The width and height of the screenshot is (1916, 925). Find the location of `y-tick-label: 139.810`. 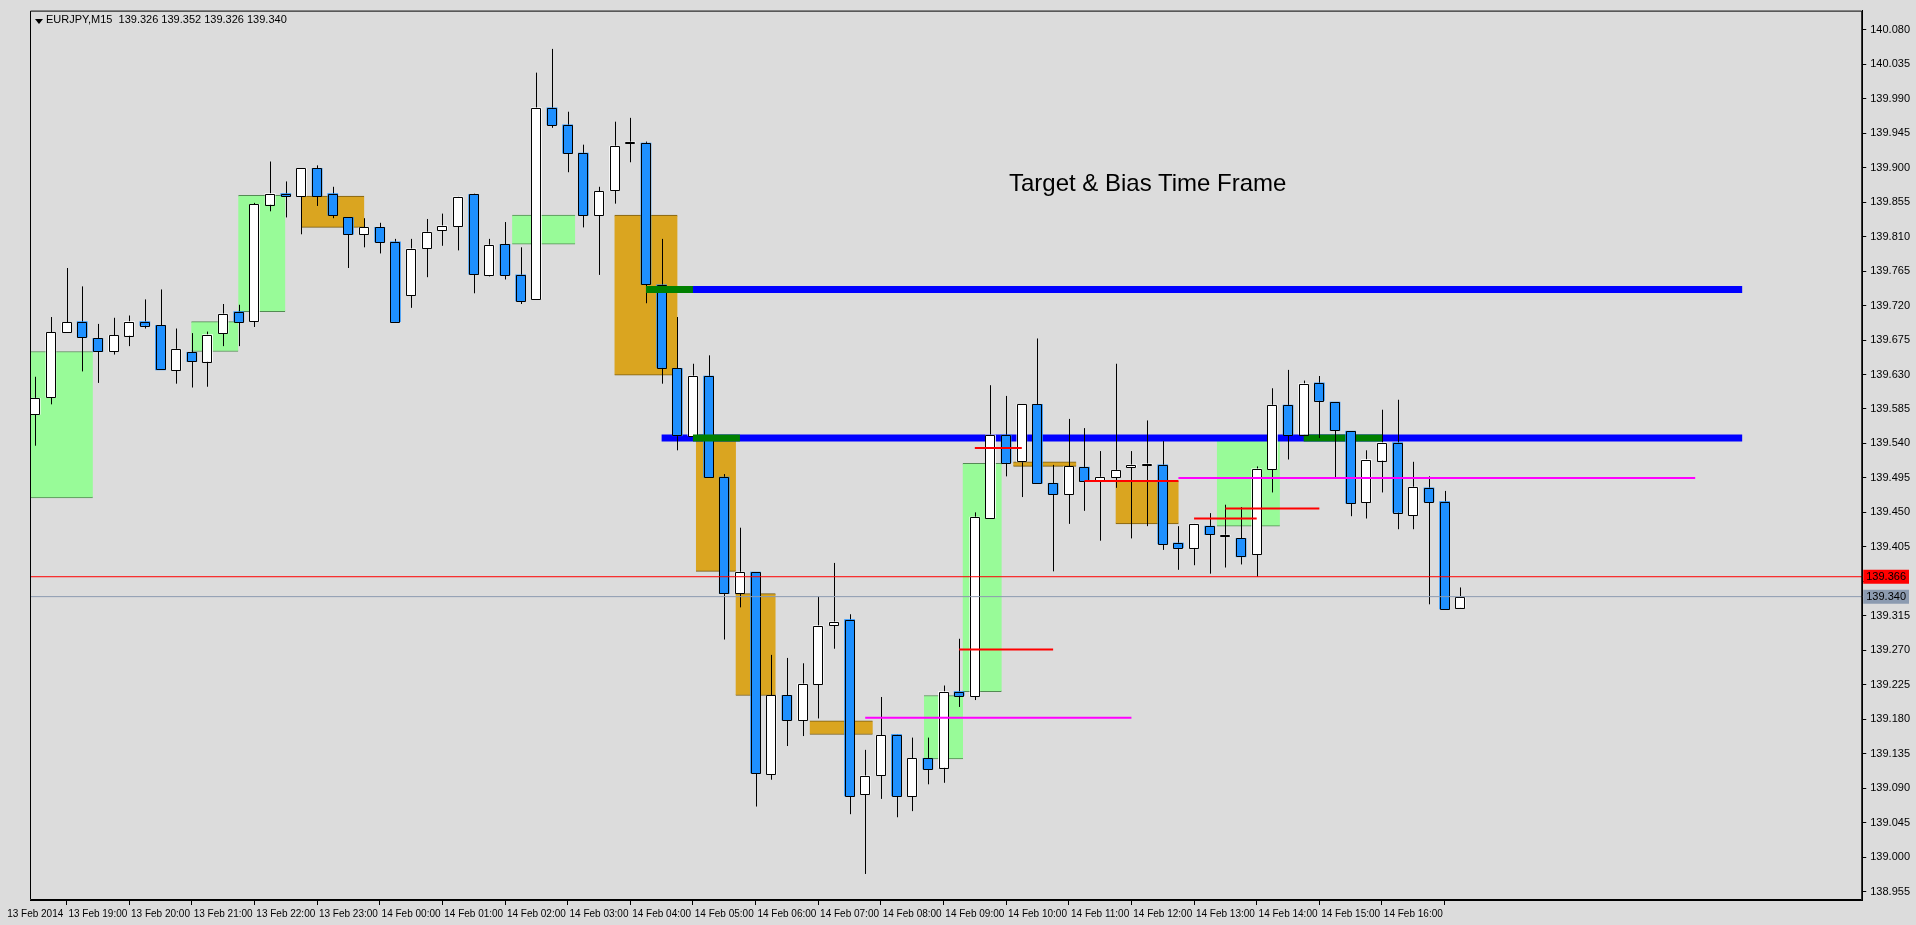

y-tick-label: 139.810 is located at coordinates (1890, 235).